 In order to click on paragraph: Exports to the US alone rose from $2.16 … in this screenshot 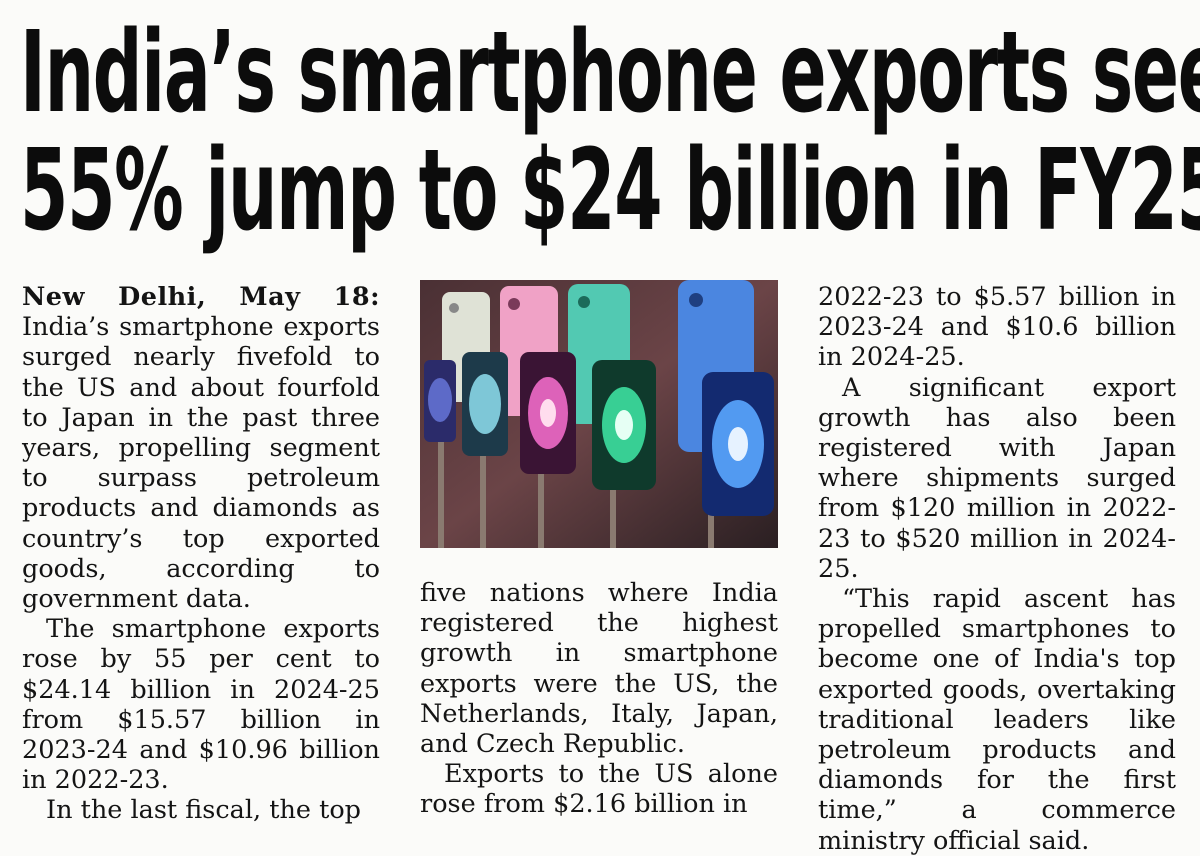, I will do `click(599, 789)`.